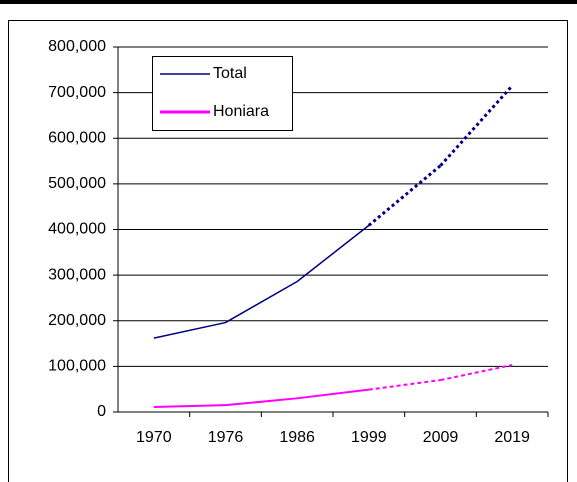  I want to click on legend, so click(222, 93).